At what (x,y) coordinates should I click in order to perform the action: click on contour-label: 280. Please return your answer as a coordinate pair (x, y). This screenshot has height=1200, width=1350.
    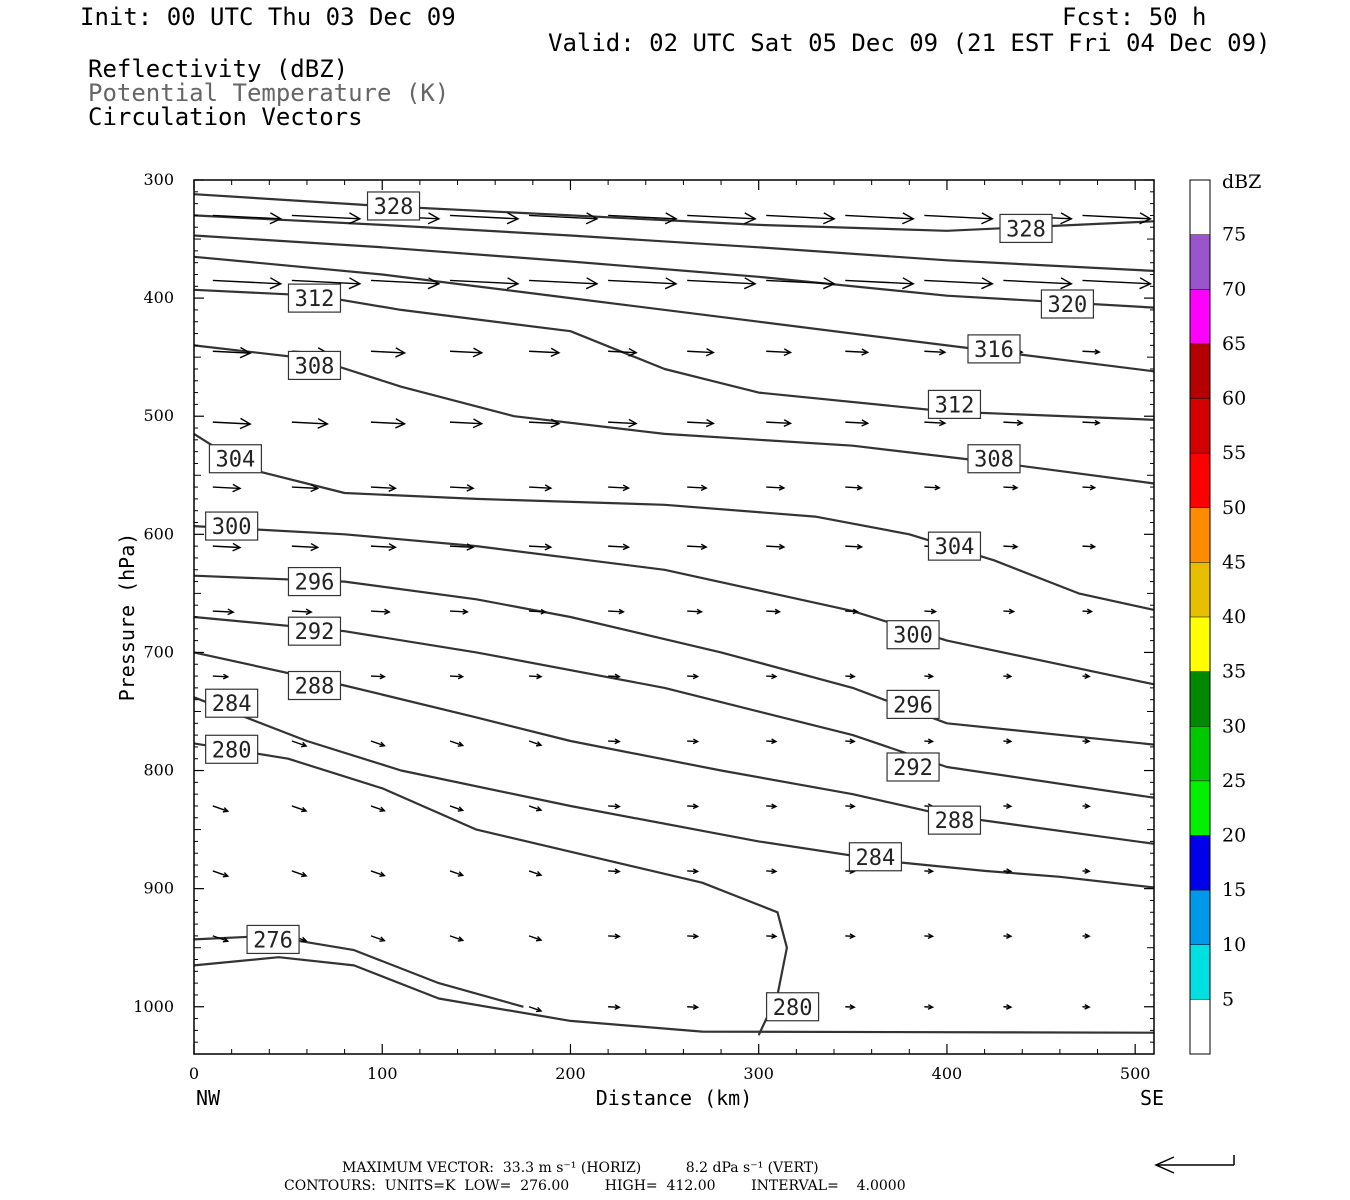
    Looking at the image, I should click on (792, 1007).